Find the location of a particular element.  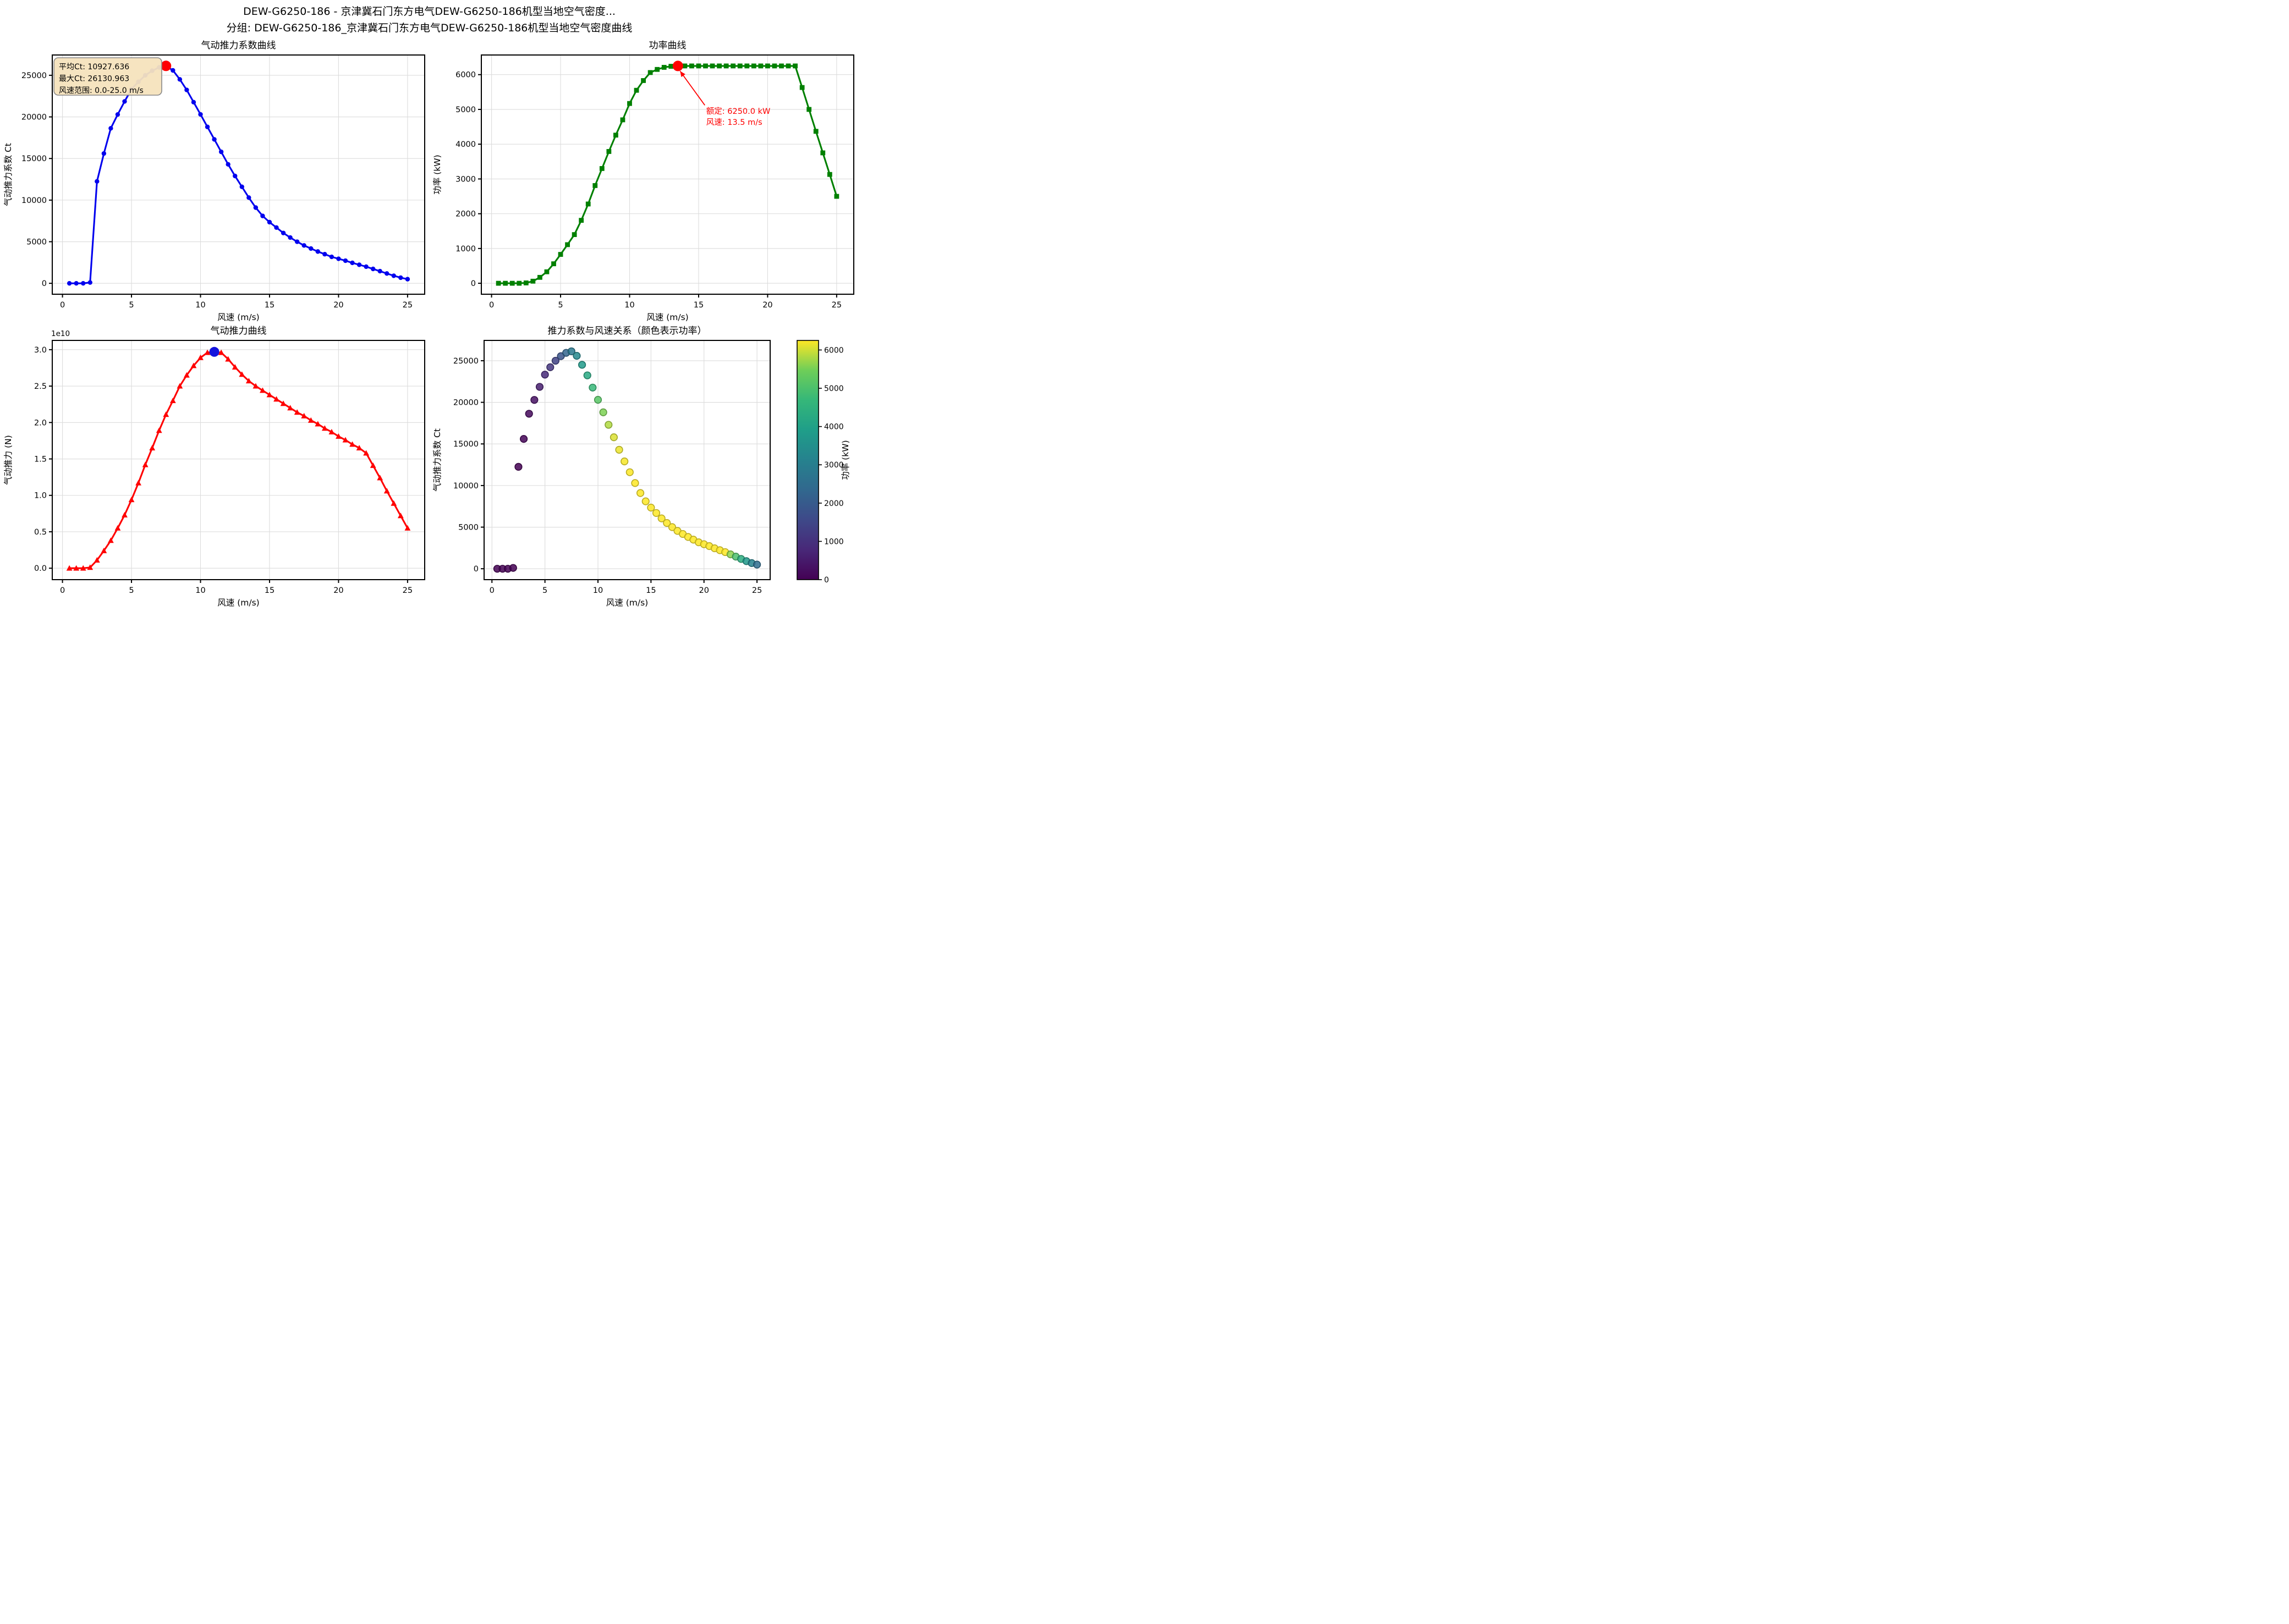

svg-text: 1.5 is located at coordinates (40, 459).